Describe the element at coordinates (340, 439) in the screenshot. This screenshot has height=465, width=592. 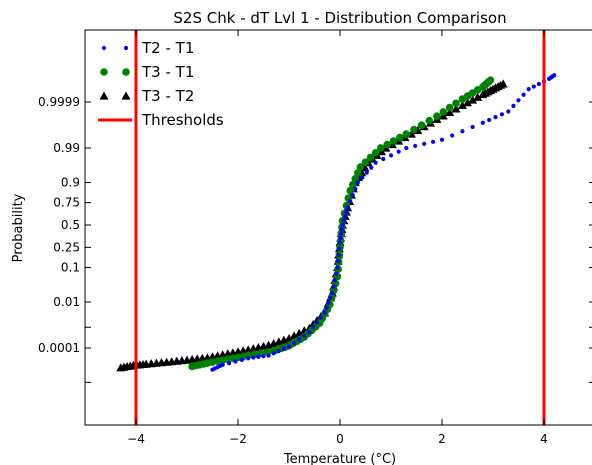
I see `x-tick-label: 0` at that location.